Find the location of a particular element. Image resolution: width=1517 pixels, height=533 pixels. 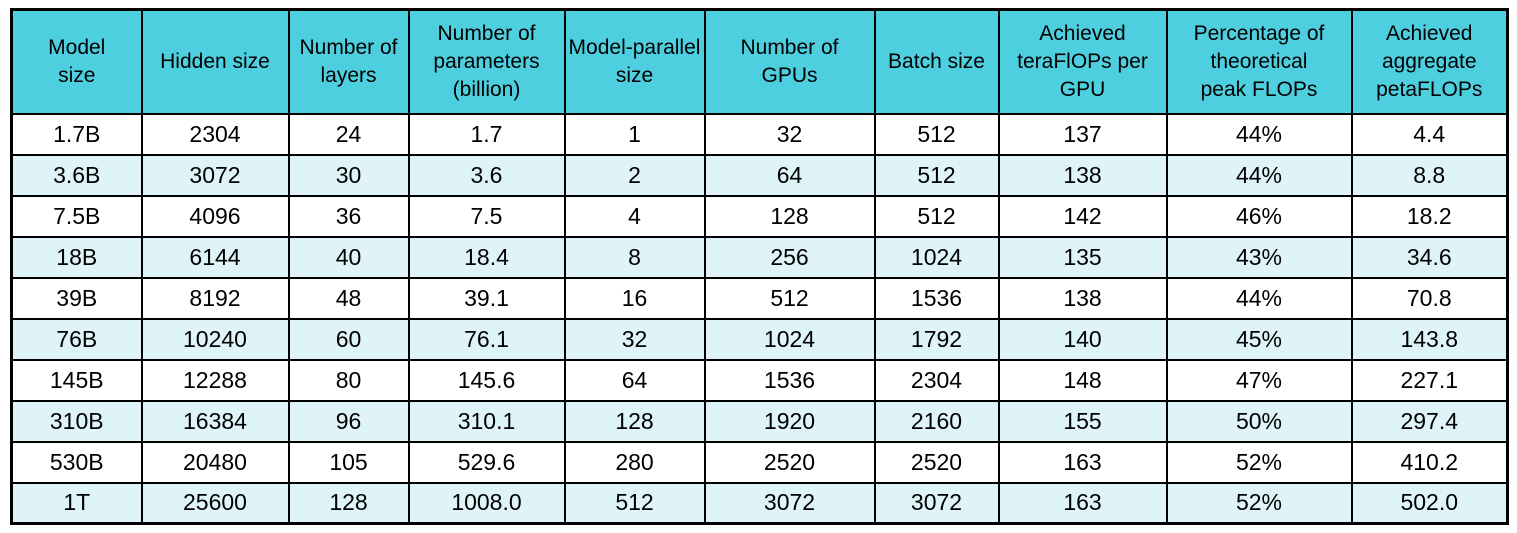

table-cell: 529.6 is located at coordinates (486, 462).